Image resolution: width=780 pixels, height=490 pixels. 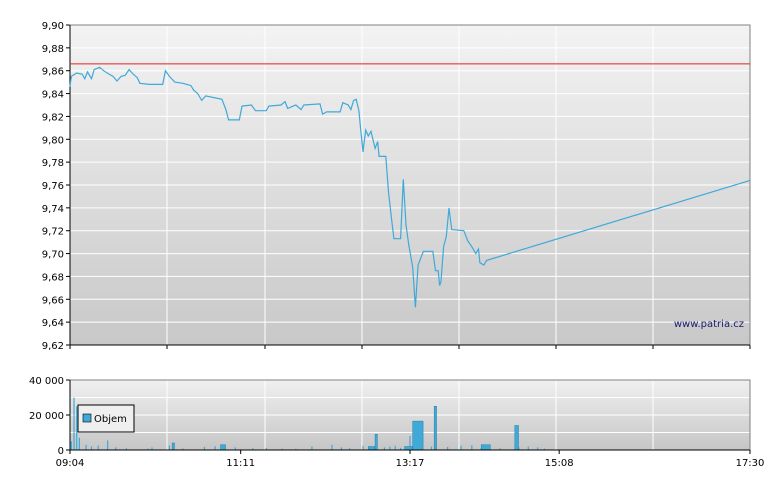 I want to click on price-y-tick-label: 9,66, so click(x=53, y=300).